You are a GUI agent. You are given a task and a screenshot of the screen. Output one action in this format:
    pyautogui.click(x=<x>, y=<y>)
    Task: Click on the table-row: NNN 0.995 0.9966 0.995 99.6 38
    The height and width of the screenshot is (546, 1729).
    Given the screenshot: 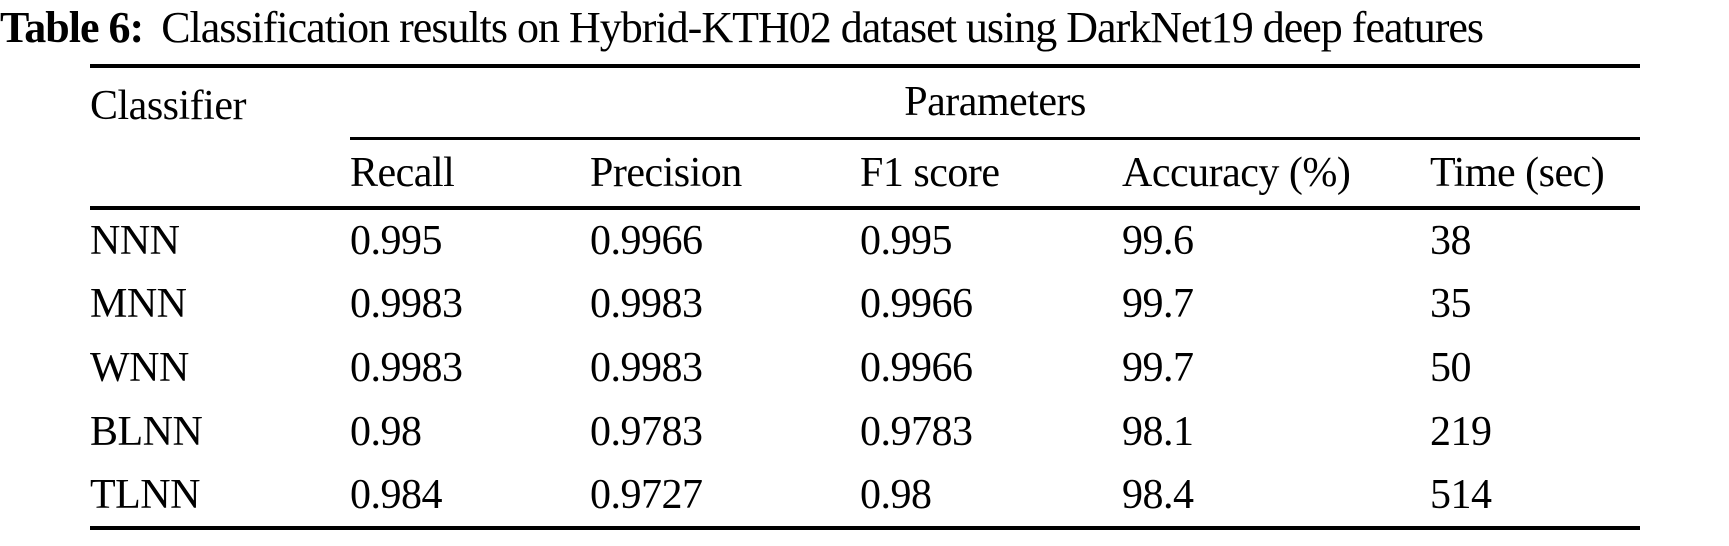 What is the action you would take?
    pyautogui.click(x=865, y=240)
    